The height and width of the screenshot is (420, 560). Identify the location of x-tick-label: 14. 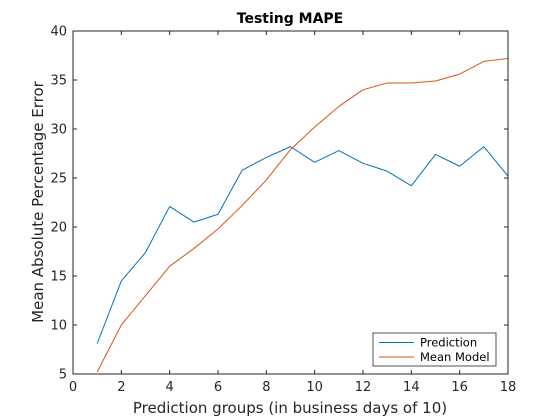
(411, 387).